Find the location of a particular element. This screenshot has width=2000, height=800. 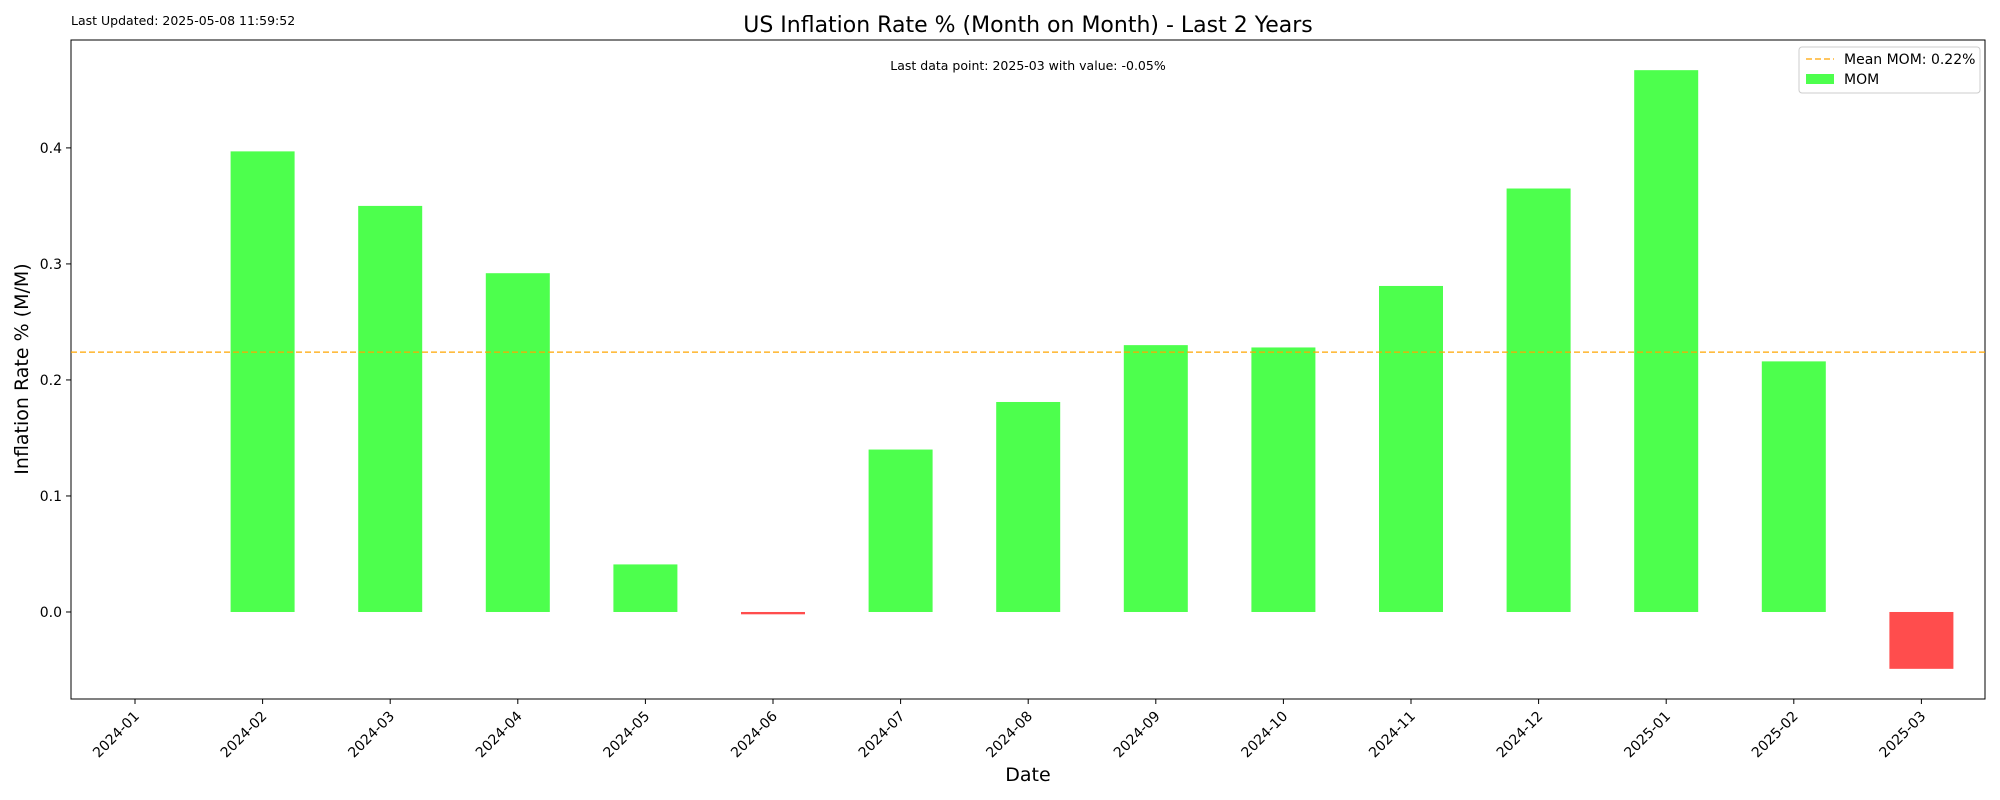

y-tick-label: 0.0 is located at coordinates (51, 613).